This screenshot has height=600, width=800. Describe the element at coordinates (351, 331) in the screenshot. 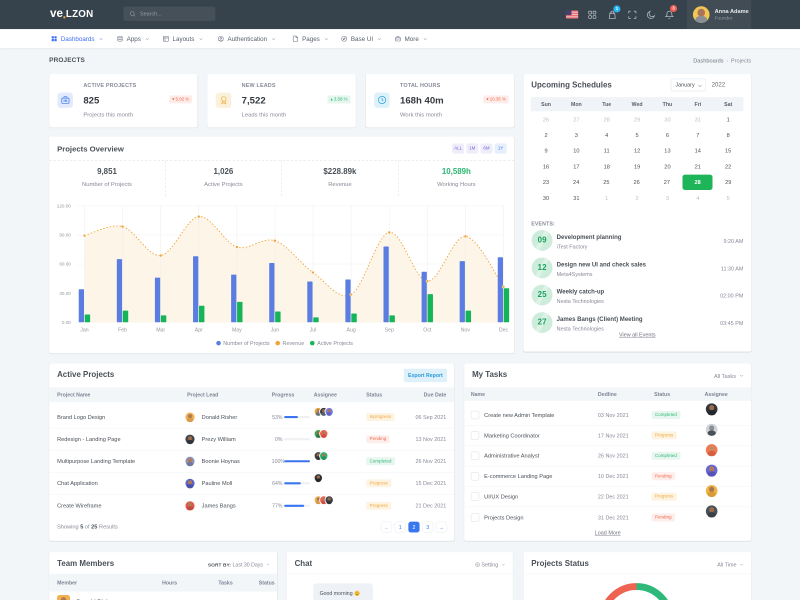

I see `svg-text: Aug` at that location.